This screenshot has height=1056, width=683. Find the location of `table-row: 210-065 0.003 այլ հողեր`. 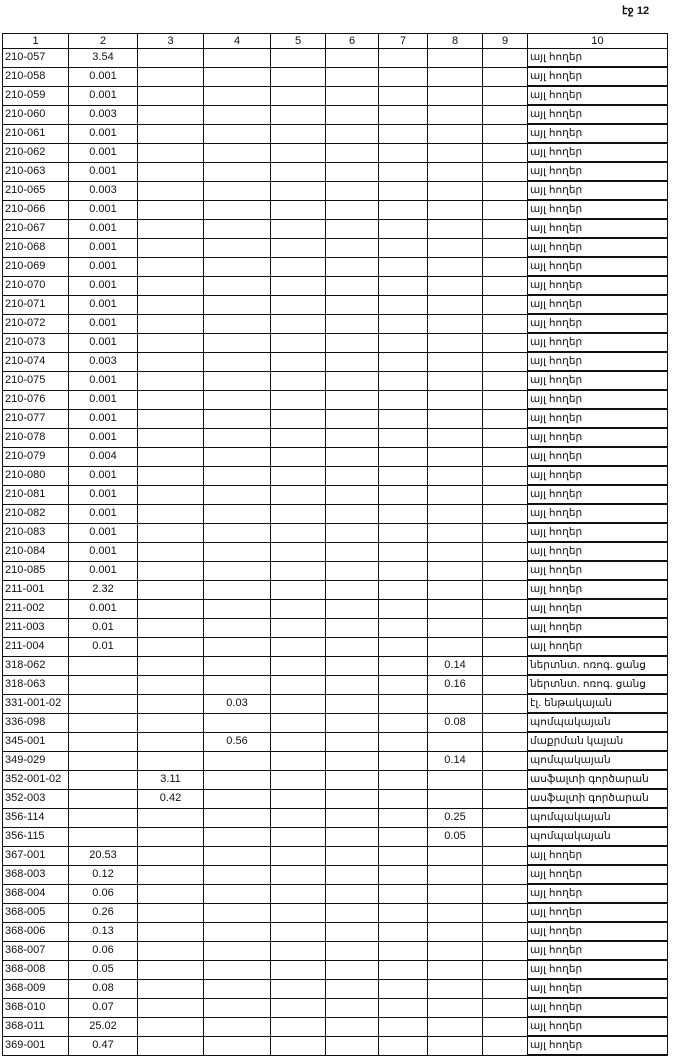

table-row: 210-065 0.003 այլ հողեր is located at coordinates (335, 190).